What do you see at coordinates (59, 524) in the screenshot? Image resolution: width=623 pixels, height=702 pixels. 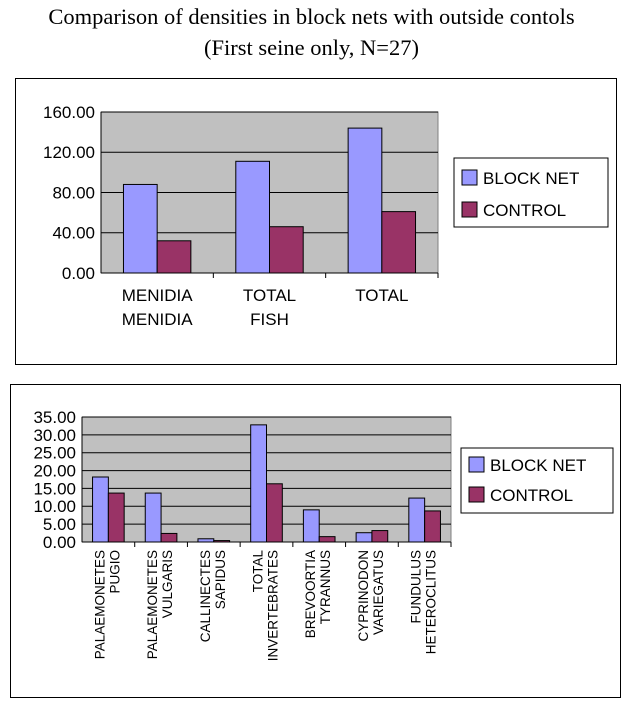 I see `y-tick-label: 5.00` at bounding box center [59, 524].